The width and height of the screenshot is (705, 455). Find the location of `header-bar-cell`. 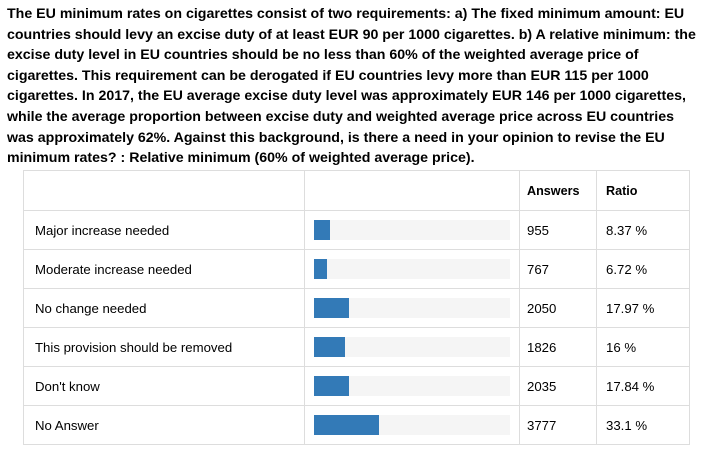

header-bar-cell is located at coordinates (412, 190).